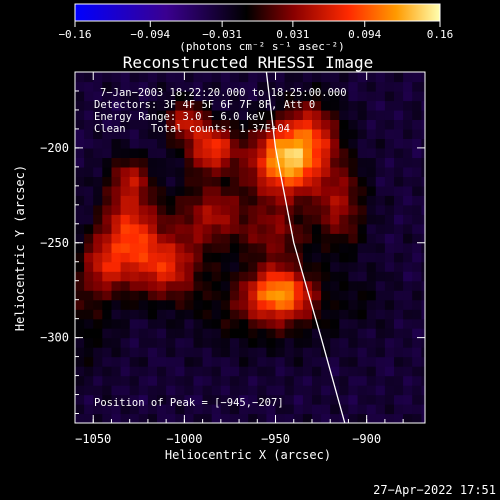 The width and height of the screenshot is (500, 500). I want to click on annotation-detectors: Detectors: 3F 4F 5F 6F 7F 8F, Att 0, so click(204, 105).